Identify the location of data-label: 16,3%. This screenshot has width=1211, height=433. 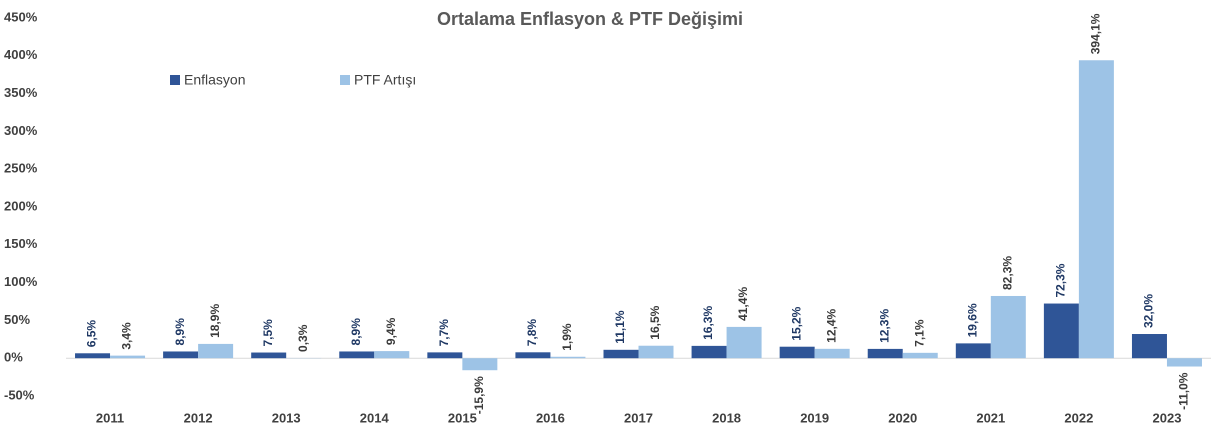
(708, 323).